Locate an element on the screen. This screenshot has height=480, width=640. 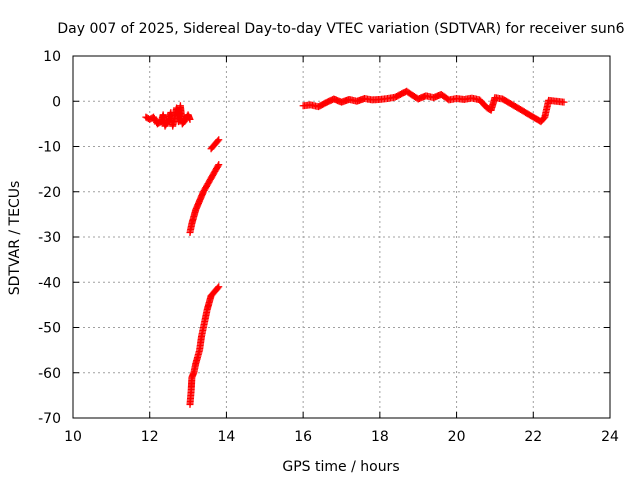
x-tick-label: 14 is located at coordinates (227, 437).